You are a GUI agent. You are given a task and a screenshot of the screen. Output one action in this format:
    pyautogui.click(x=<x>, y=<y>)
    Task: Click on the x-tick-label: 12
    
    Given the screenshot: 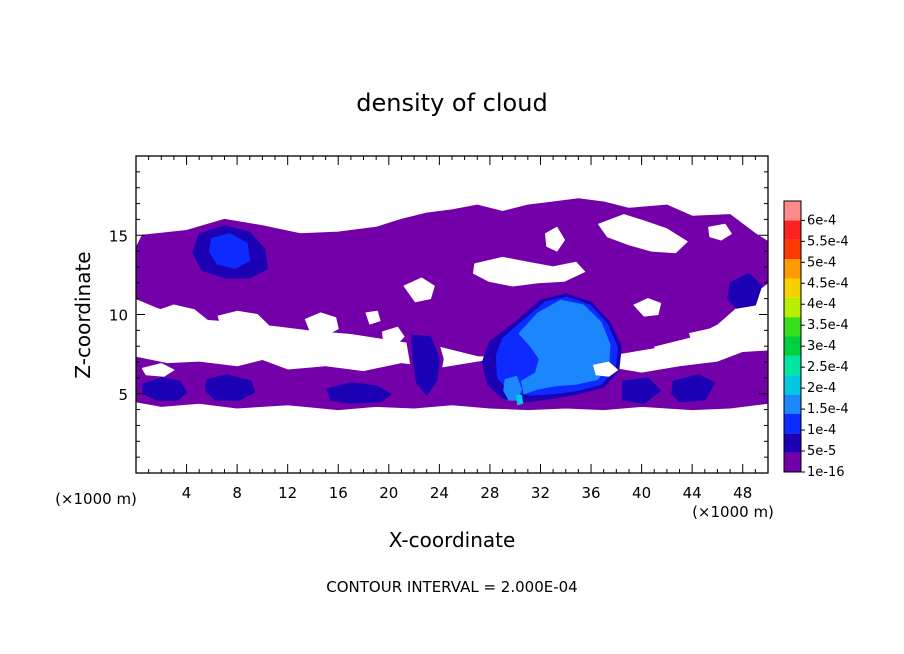 What is the action you would take?
    pyautogui.click(x=287, y=493)
    